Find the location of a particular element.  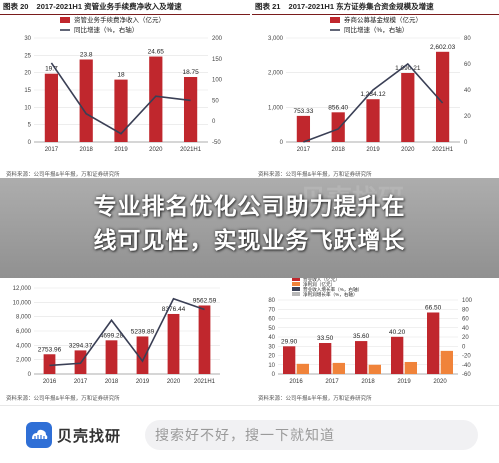

y-tick-label: 80 is located at coordinates (271, 301).